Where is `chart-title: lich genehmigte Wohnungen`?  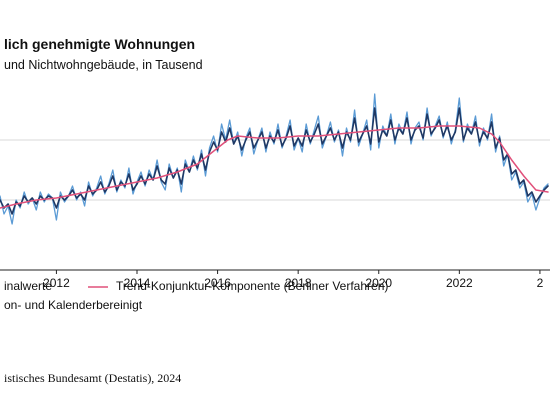 chart-title: lich genehmigte Wohnungen is located at coordinates (100, 44).